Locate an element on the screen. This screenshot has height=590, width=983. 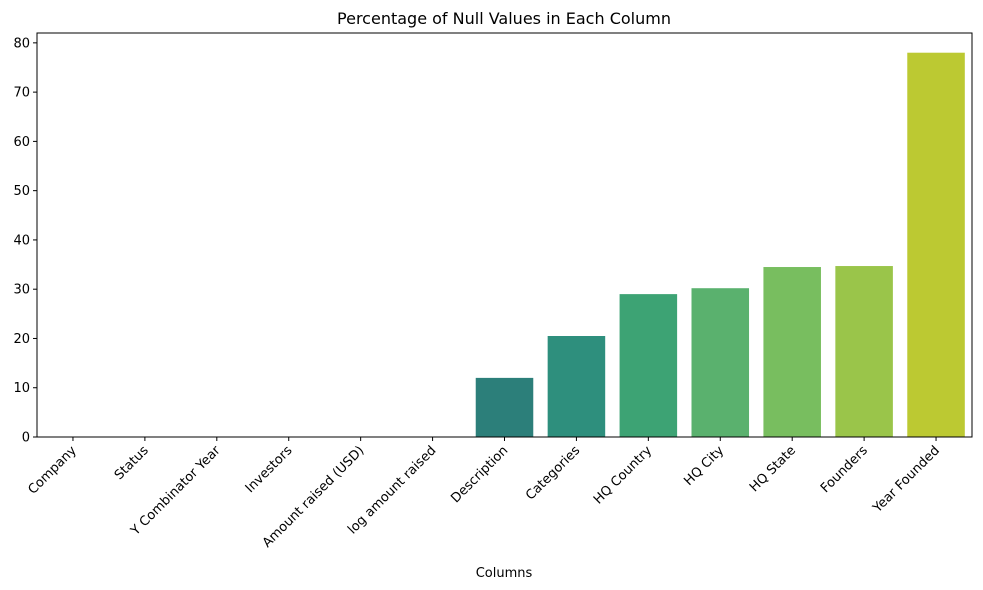
x-tick-label: Year Founded is located at coordinates (906, 479).